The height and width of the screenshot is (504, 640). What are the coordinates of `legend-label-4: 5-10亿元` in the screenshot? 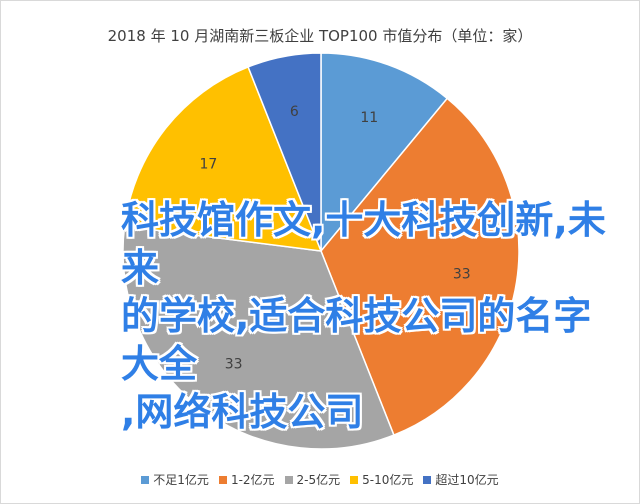 It's located at (388, 480).